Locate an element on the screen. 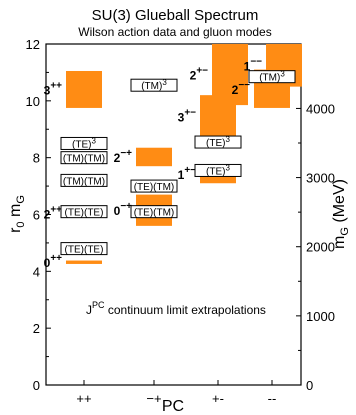  y2-axis-label-sub: G is located at coordinates (345, 231).